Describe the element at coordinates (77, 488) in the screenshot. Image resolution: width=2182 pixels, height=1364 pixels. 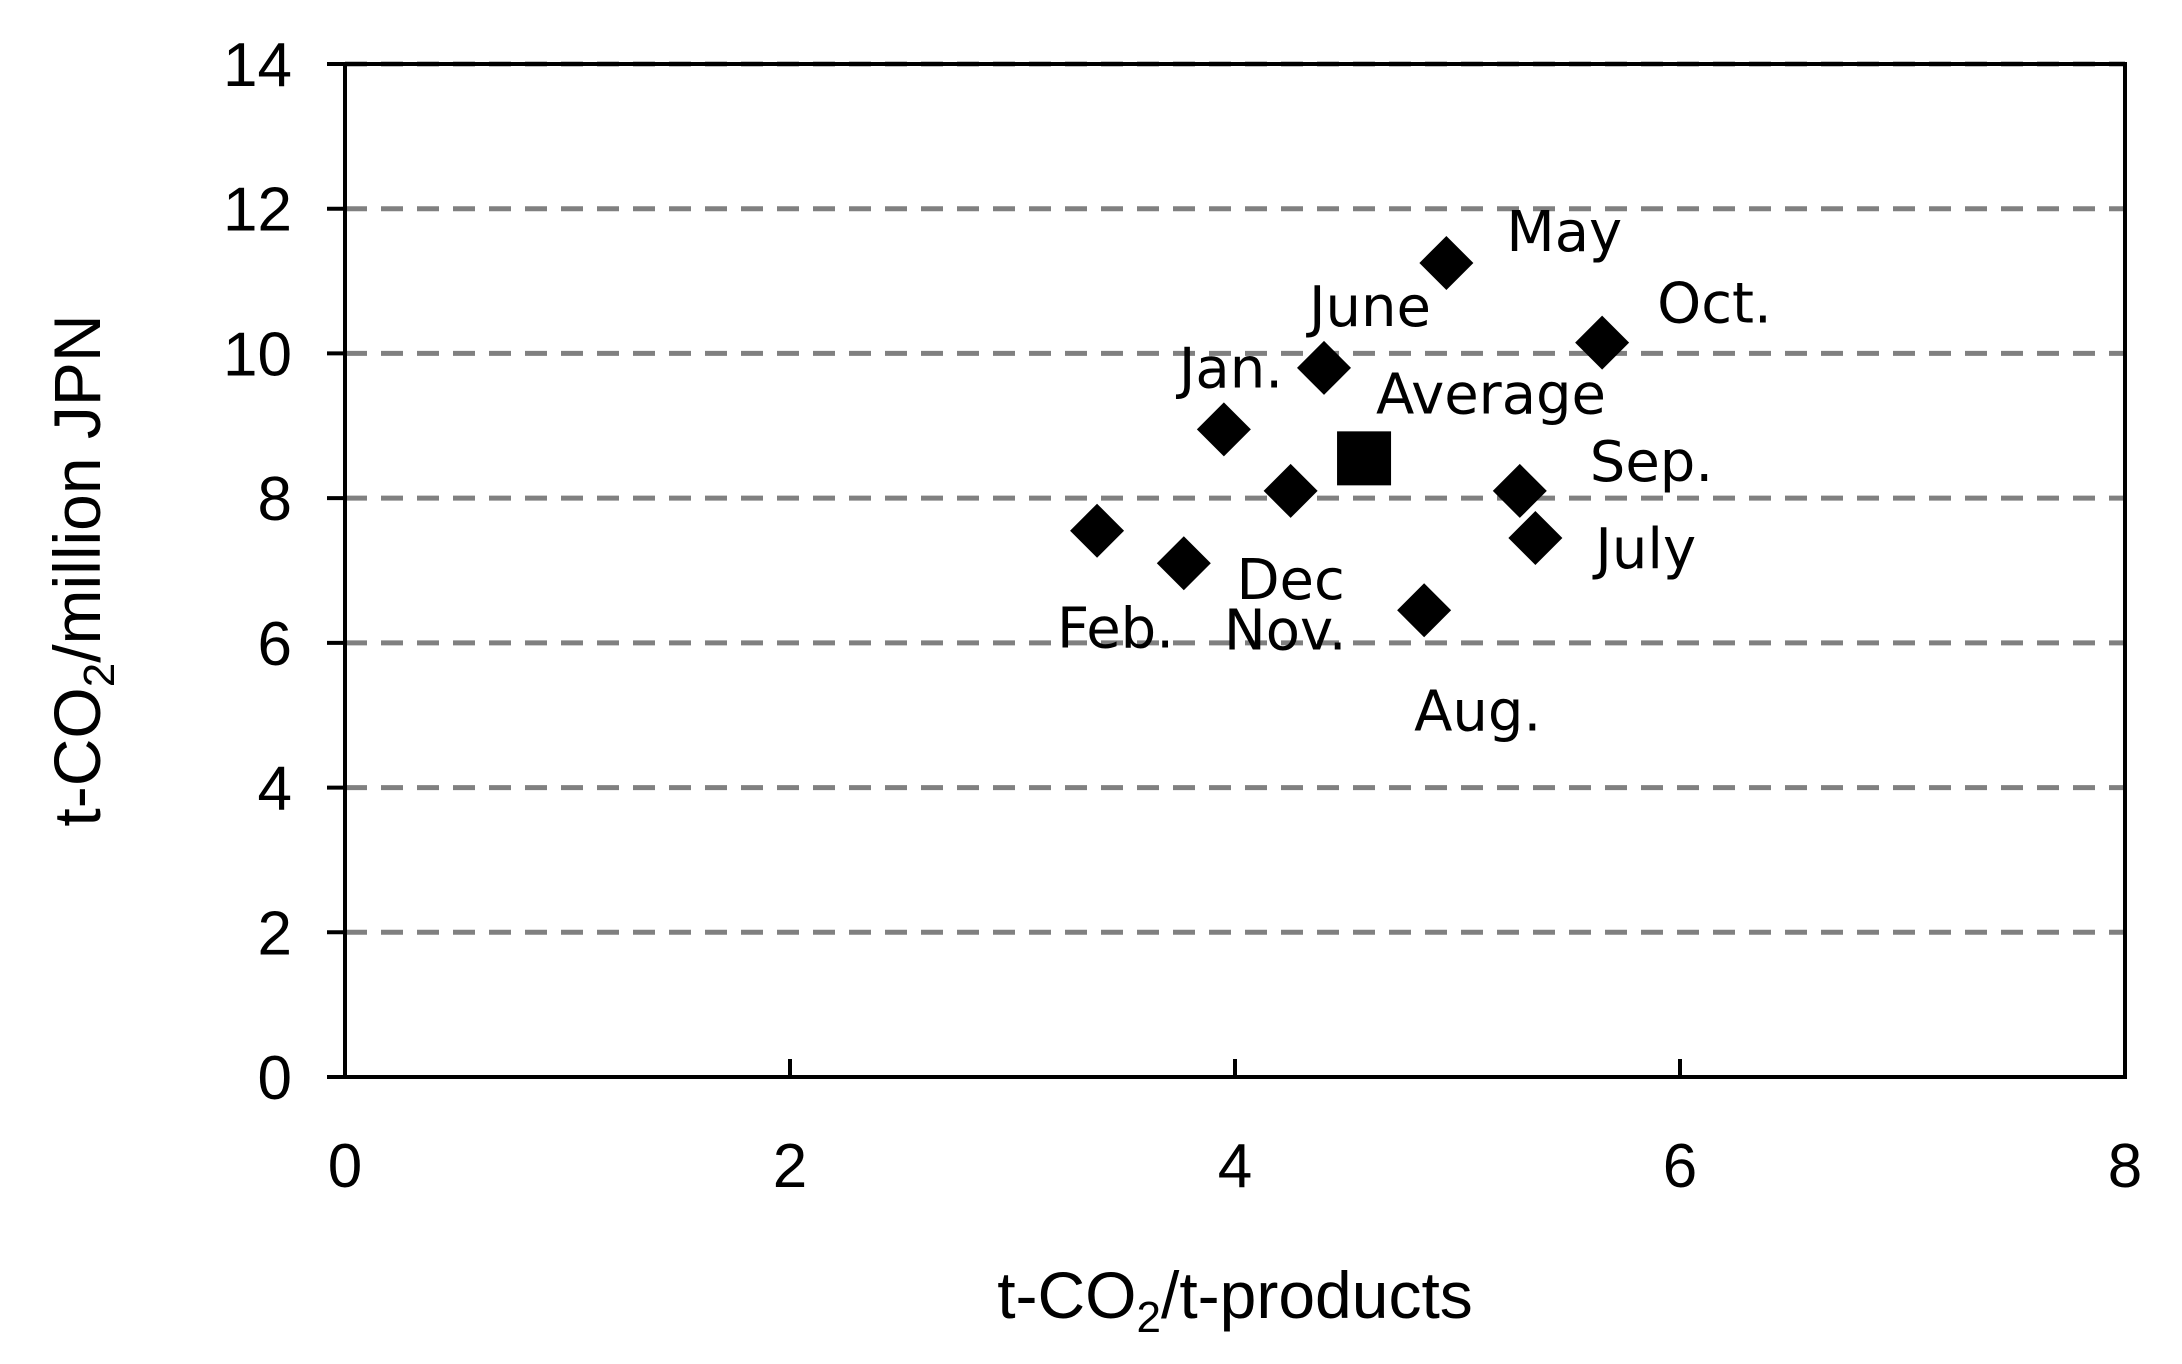
I see `y-axis-title-suffix: /million JPN` at that location.